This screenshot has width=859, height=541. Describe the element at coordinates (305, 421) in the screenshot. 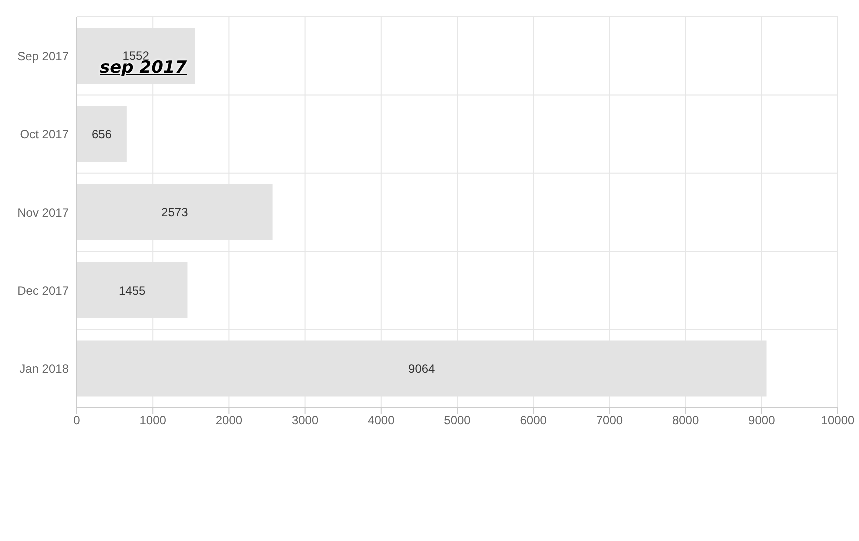

I see `x-tick-label: 3000` at that location.